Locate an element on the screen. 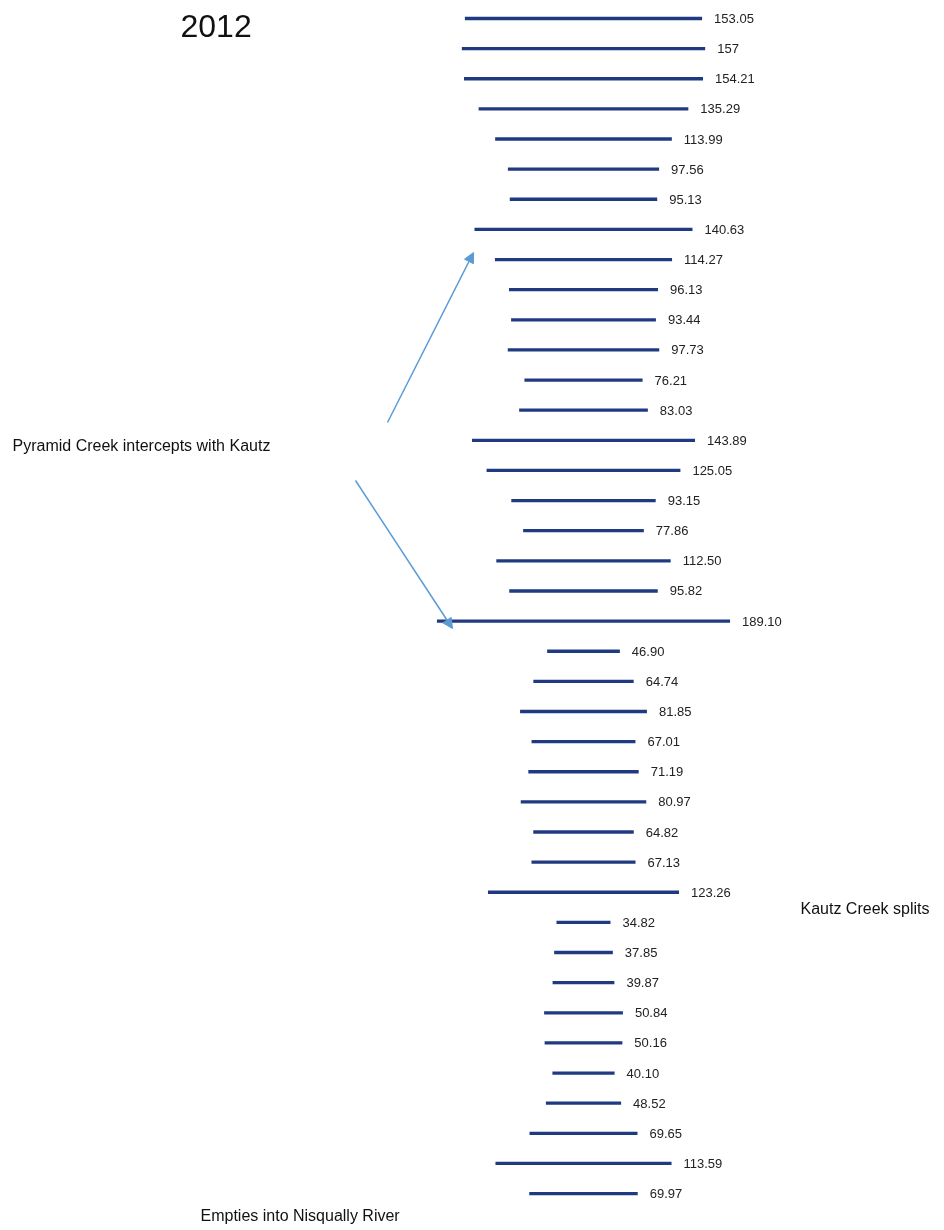  data-label: 40.10 is located at coordinates (643, 1073).